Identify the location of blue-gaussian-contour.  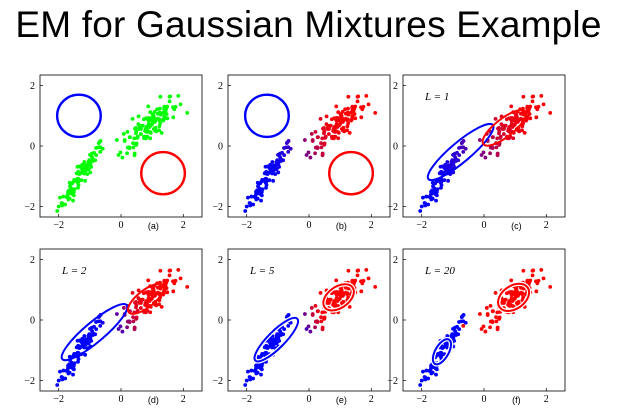
(266, 116).